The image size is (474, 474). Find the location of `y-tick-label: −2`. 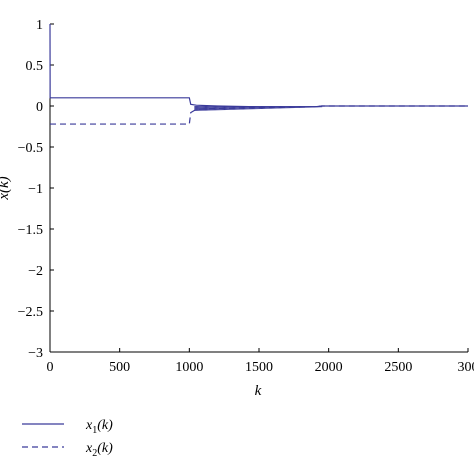

y-tick-label: −2 is located at coordinates (35, 271).